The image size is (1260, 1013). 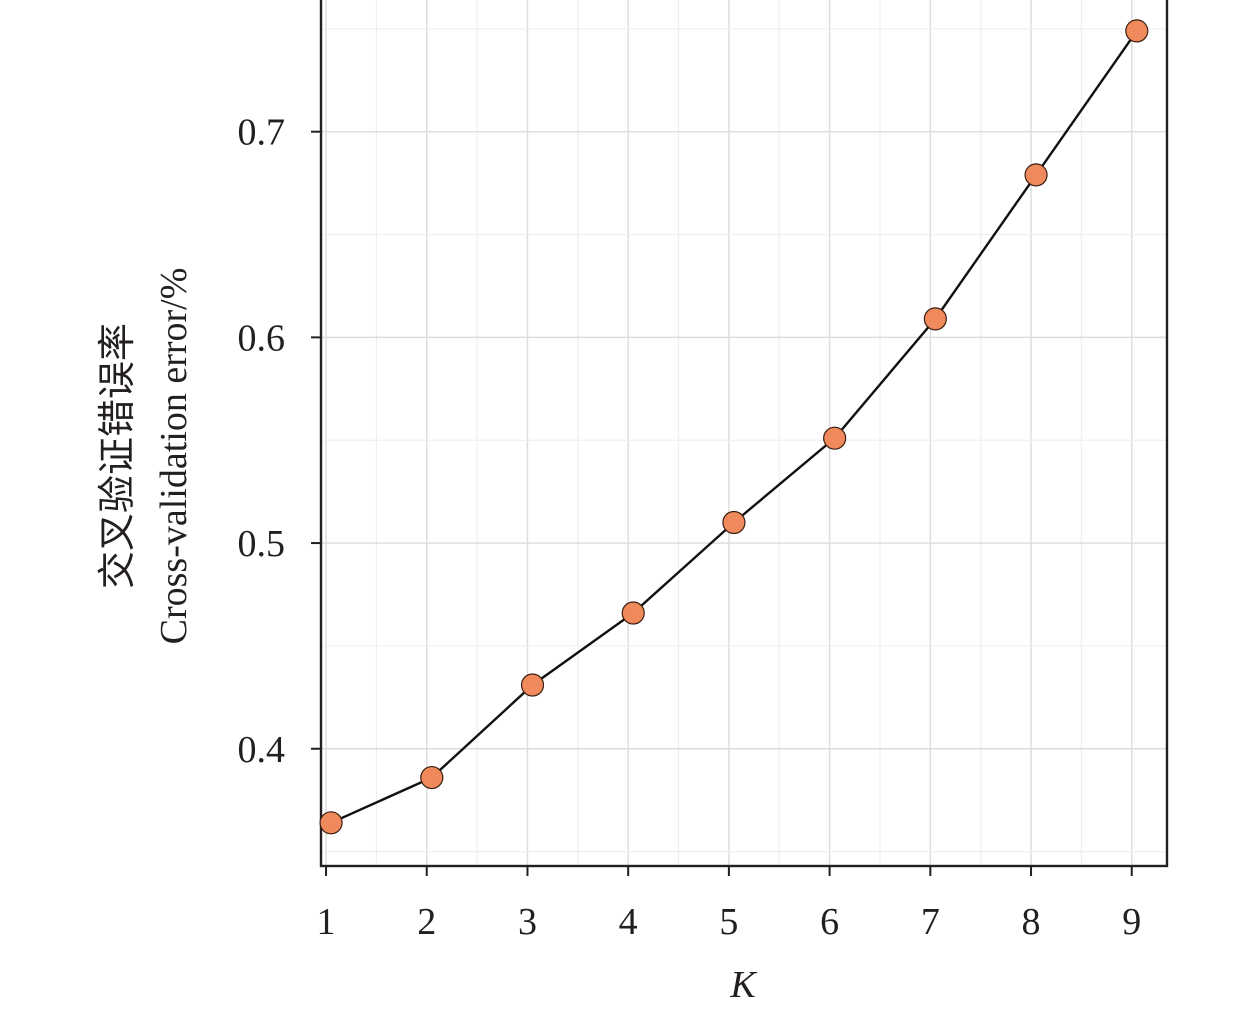 What do you see at coordinates (262, 544) in the screenshot?
I see `y-tick-label: 0.5` at bounding box center [262, 544].